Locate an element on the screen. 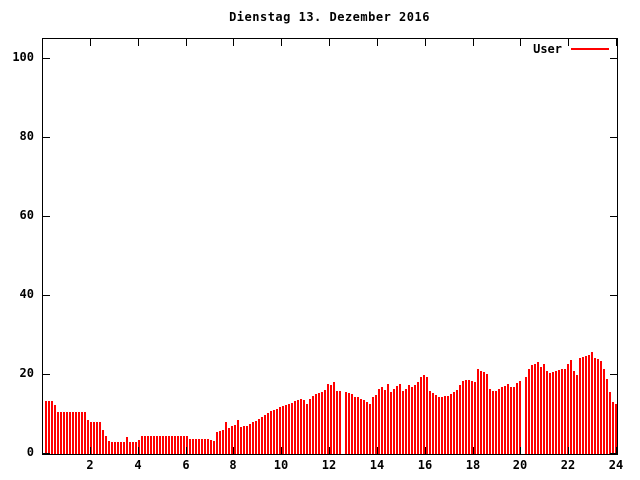 The height and width of the screenshot is (480, 640). x-tick-label: 2 is located at coordinates (90, 465).